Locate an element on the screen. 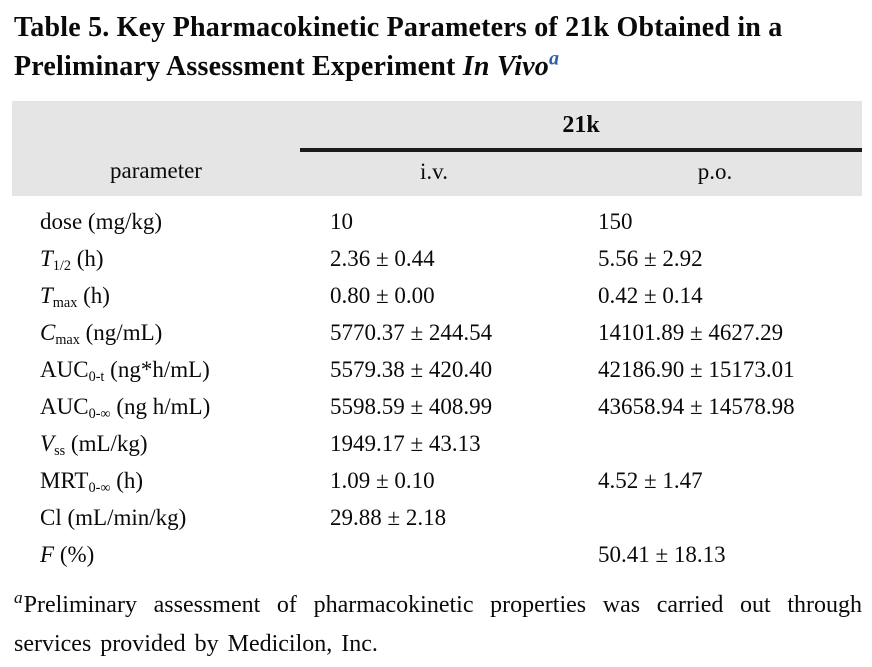  po-value-cell: 150 is located at coordinates (615, 221).